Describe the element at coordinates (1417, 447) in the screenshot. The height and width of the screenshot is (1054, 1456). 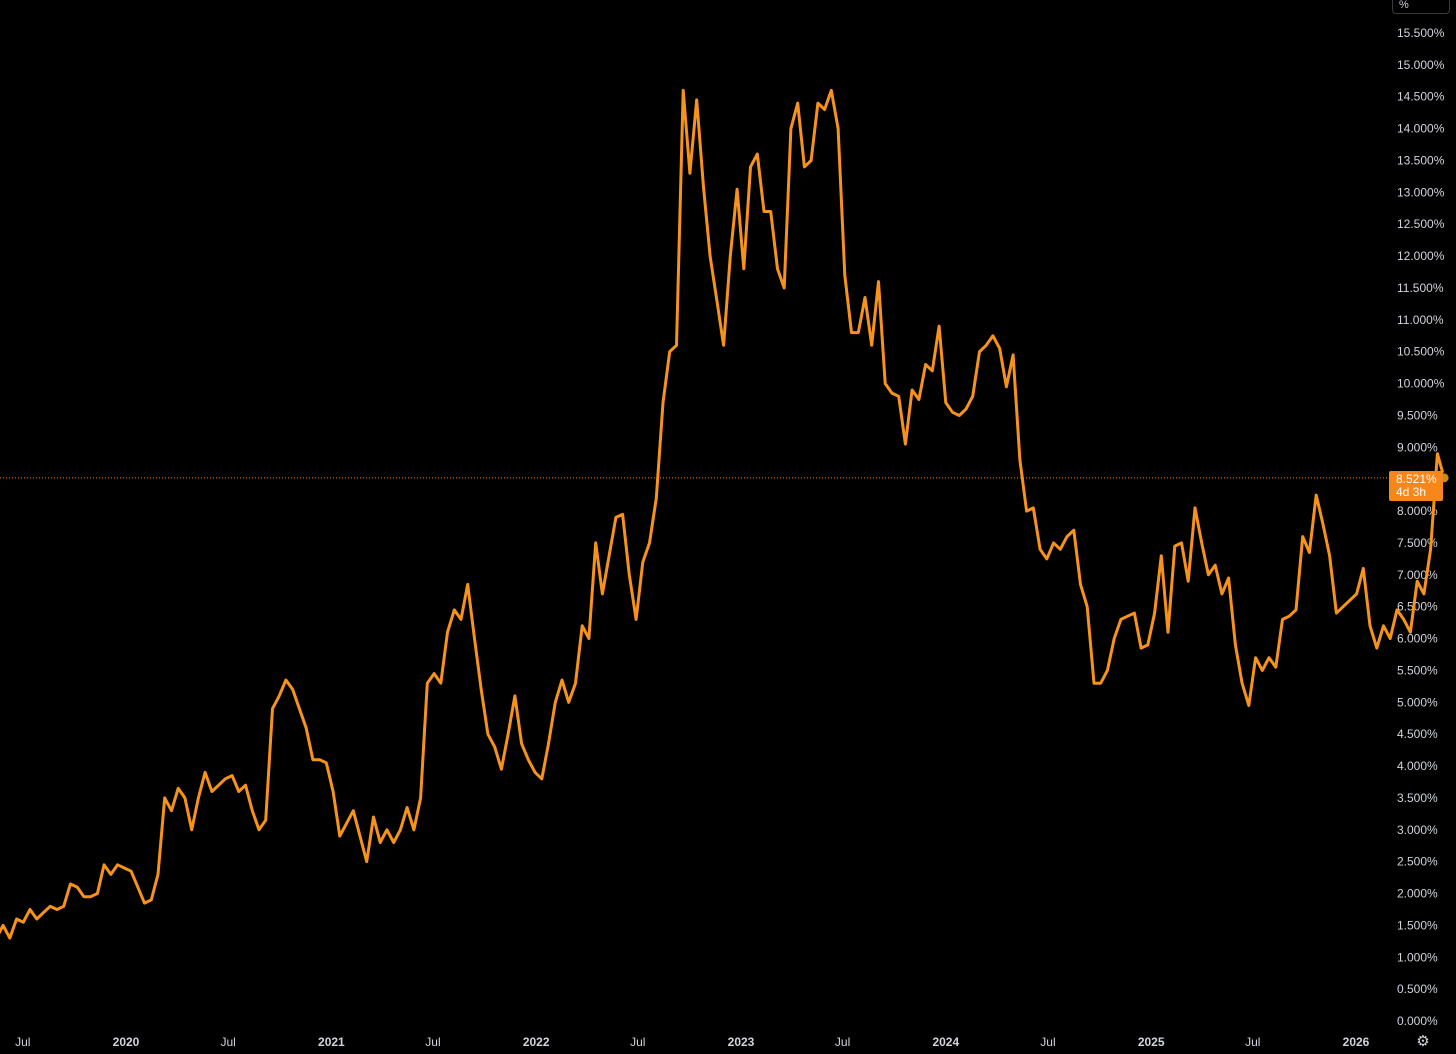
I see `y-tick-label: 9.000%` at that location.